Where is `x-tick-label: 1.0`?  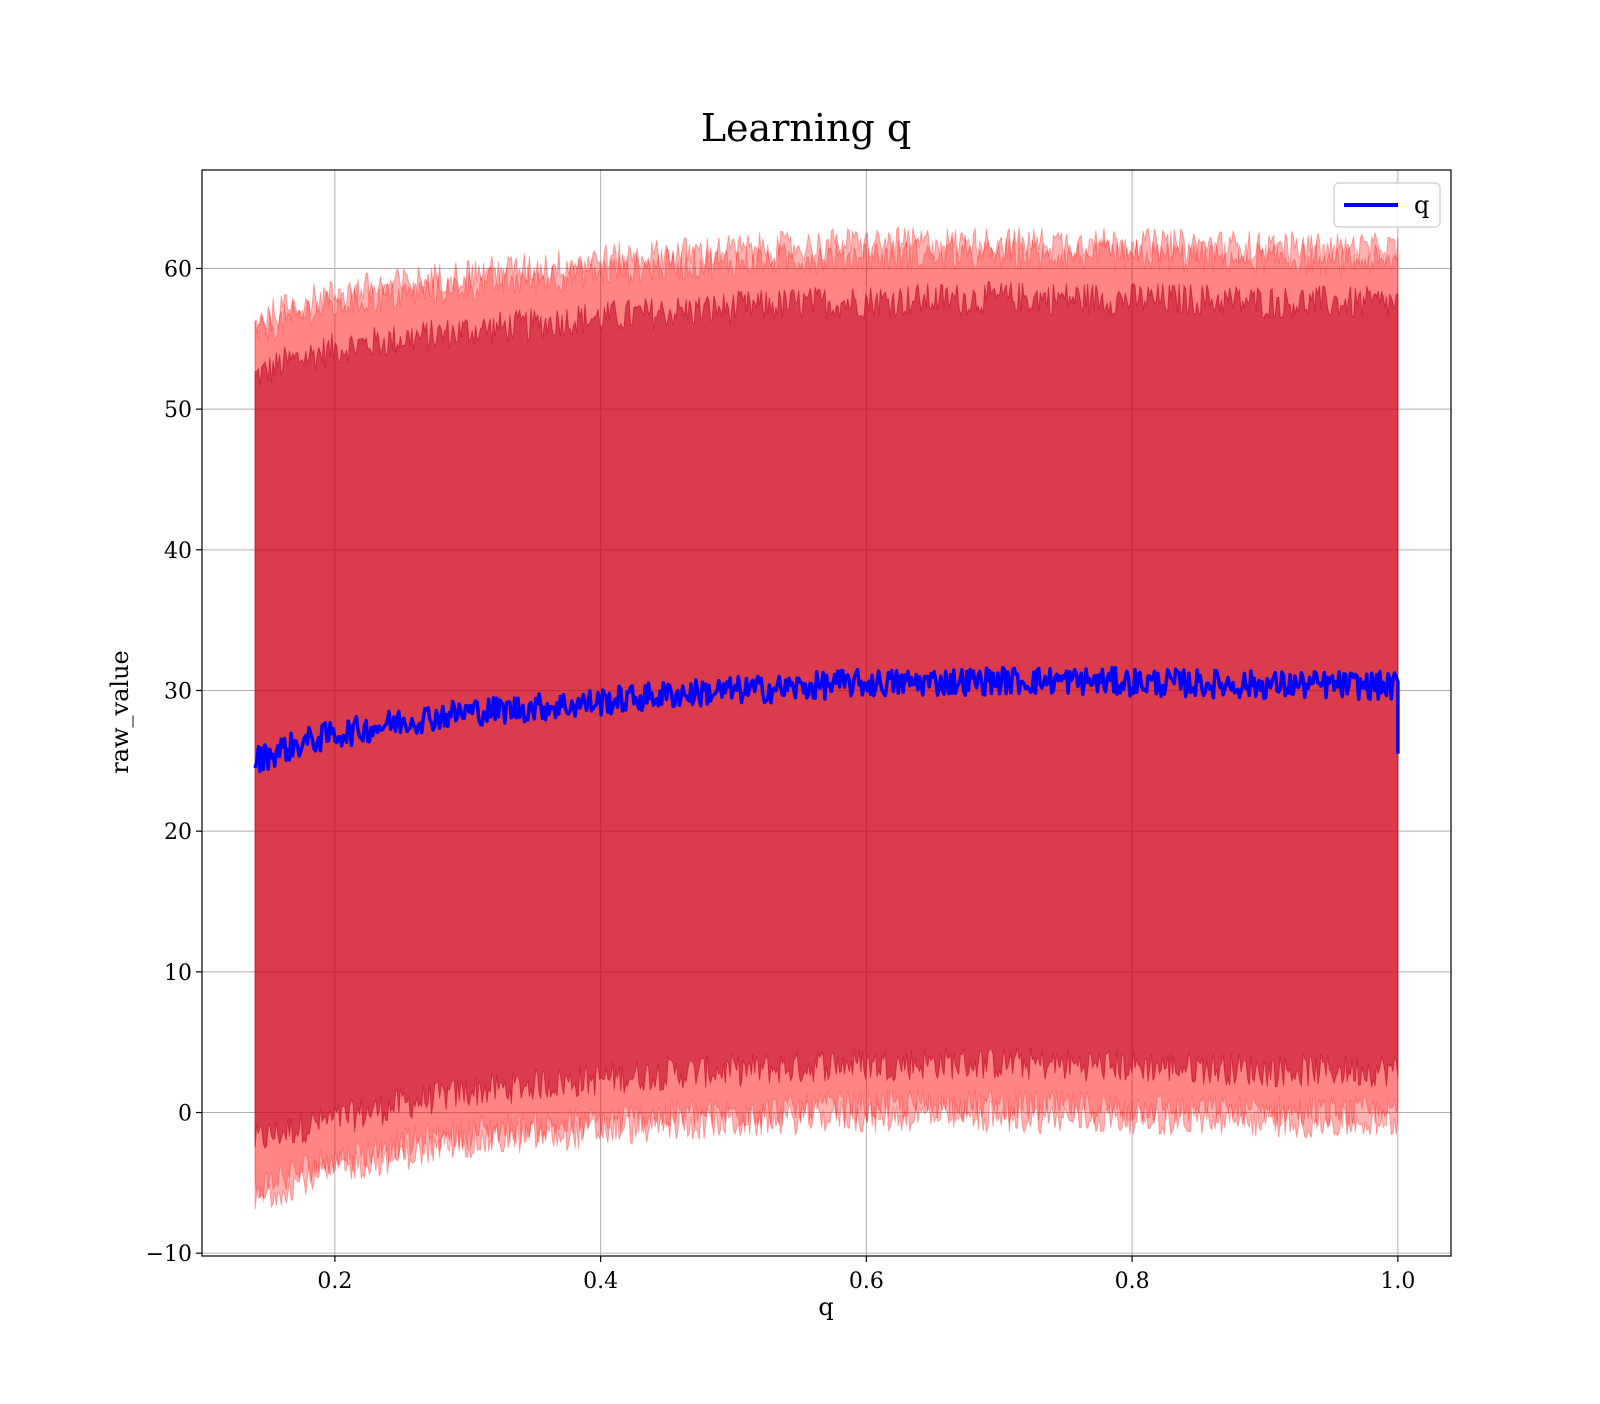
x-tick-label: 1.0 is located at coordinates (1397, 1281).